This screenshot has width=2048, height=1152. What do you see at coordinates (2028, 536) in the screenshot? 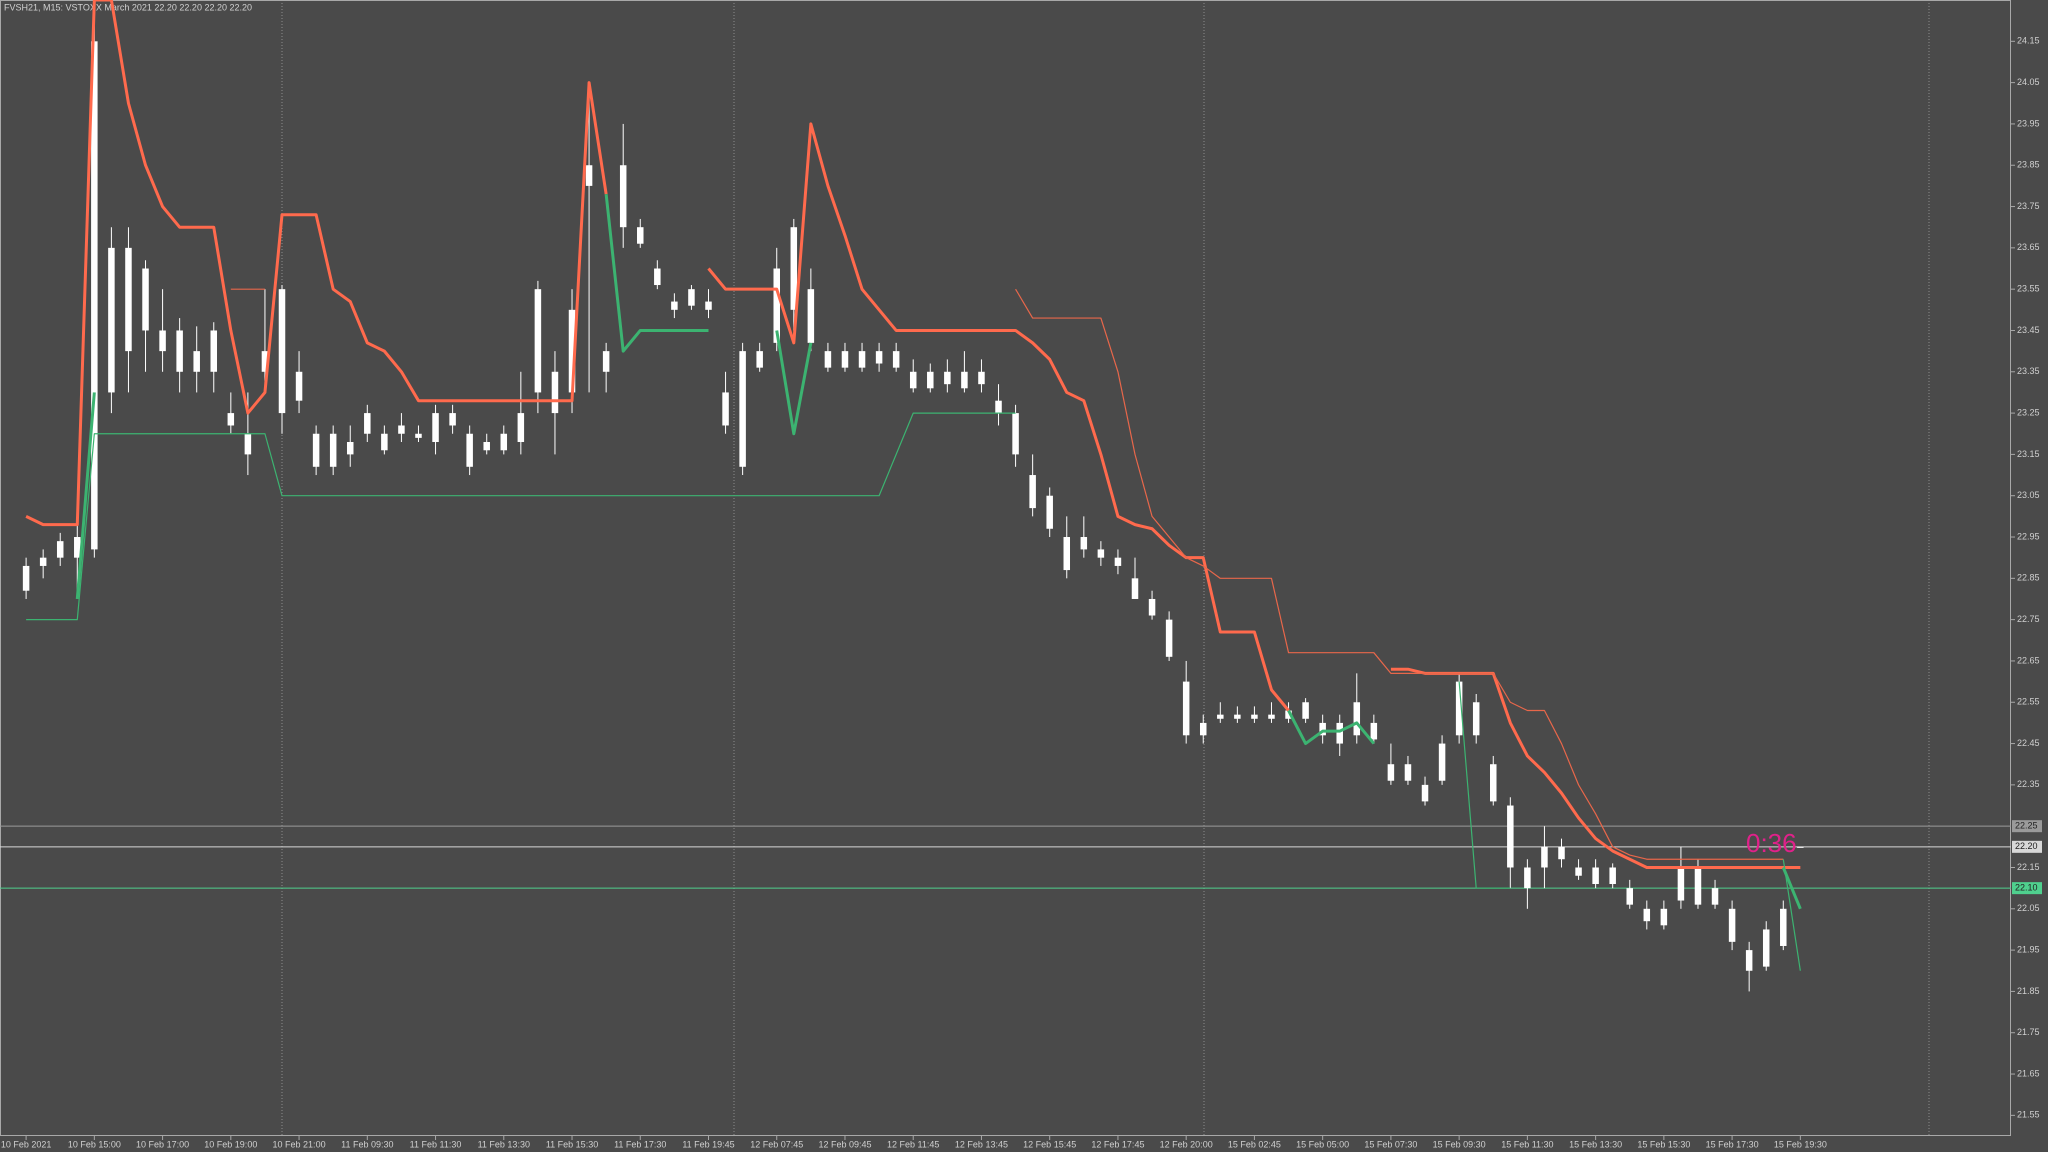
I see `y-tick-label: 22.95` at bounding box center [2028, 536].